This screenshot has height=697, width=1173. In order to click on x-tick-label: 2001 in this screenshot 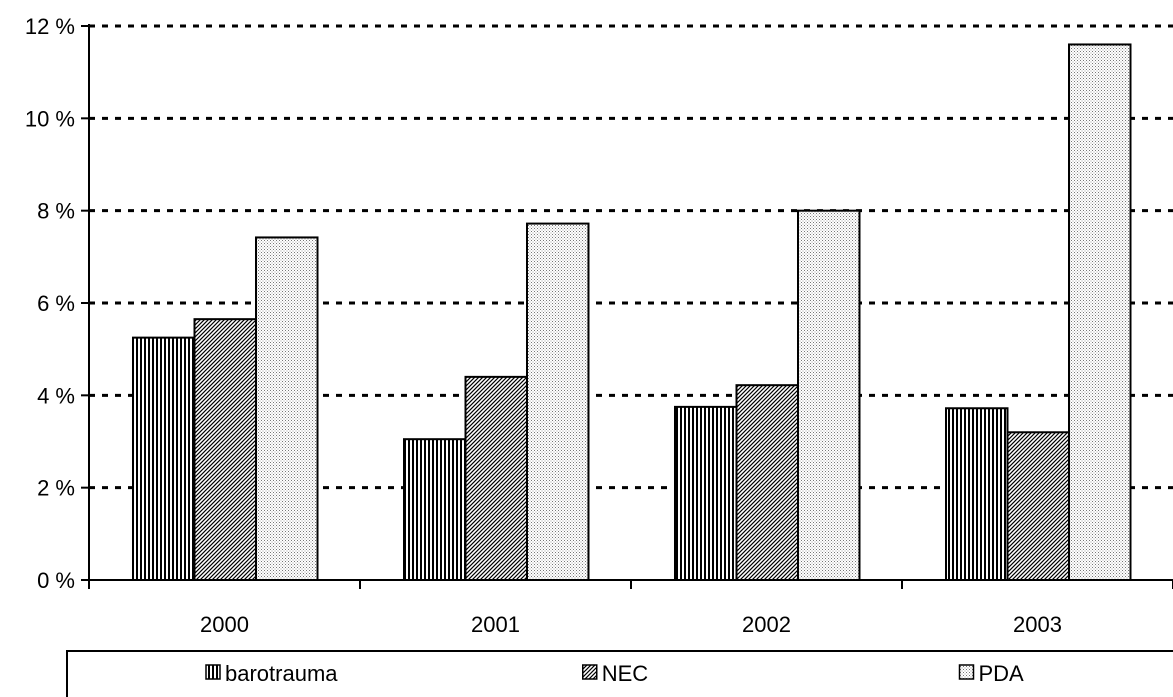, I will do `click(495, 624)`.